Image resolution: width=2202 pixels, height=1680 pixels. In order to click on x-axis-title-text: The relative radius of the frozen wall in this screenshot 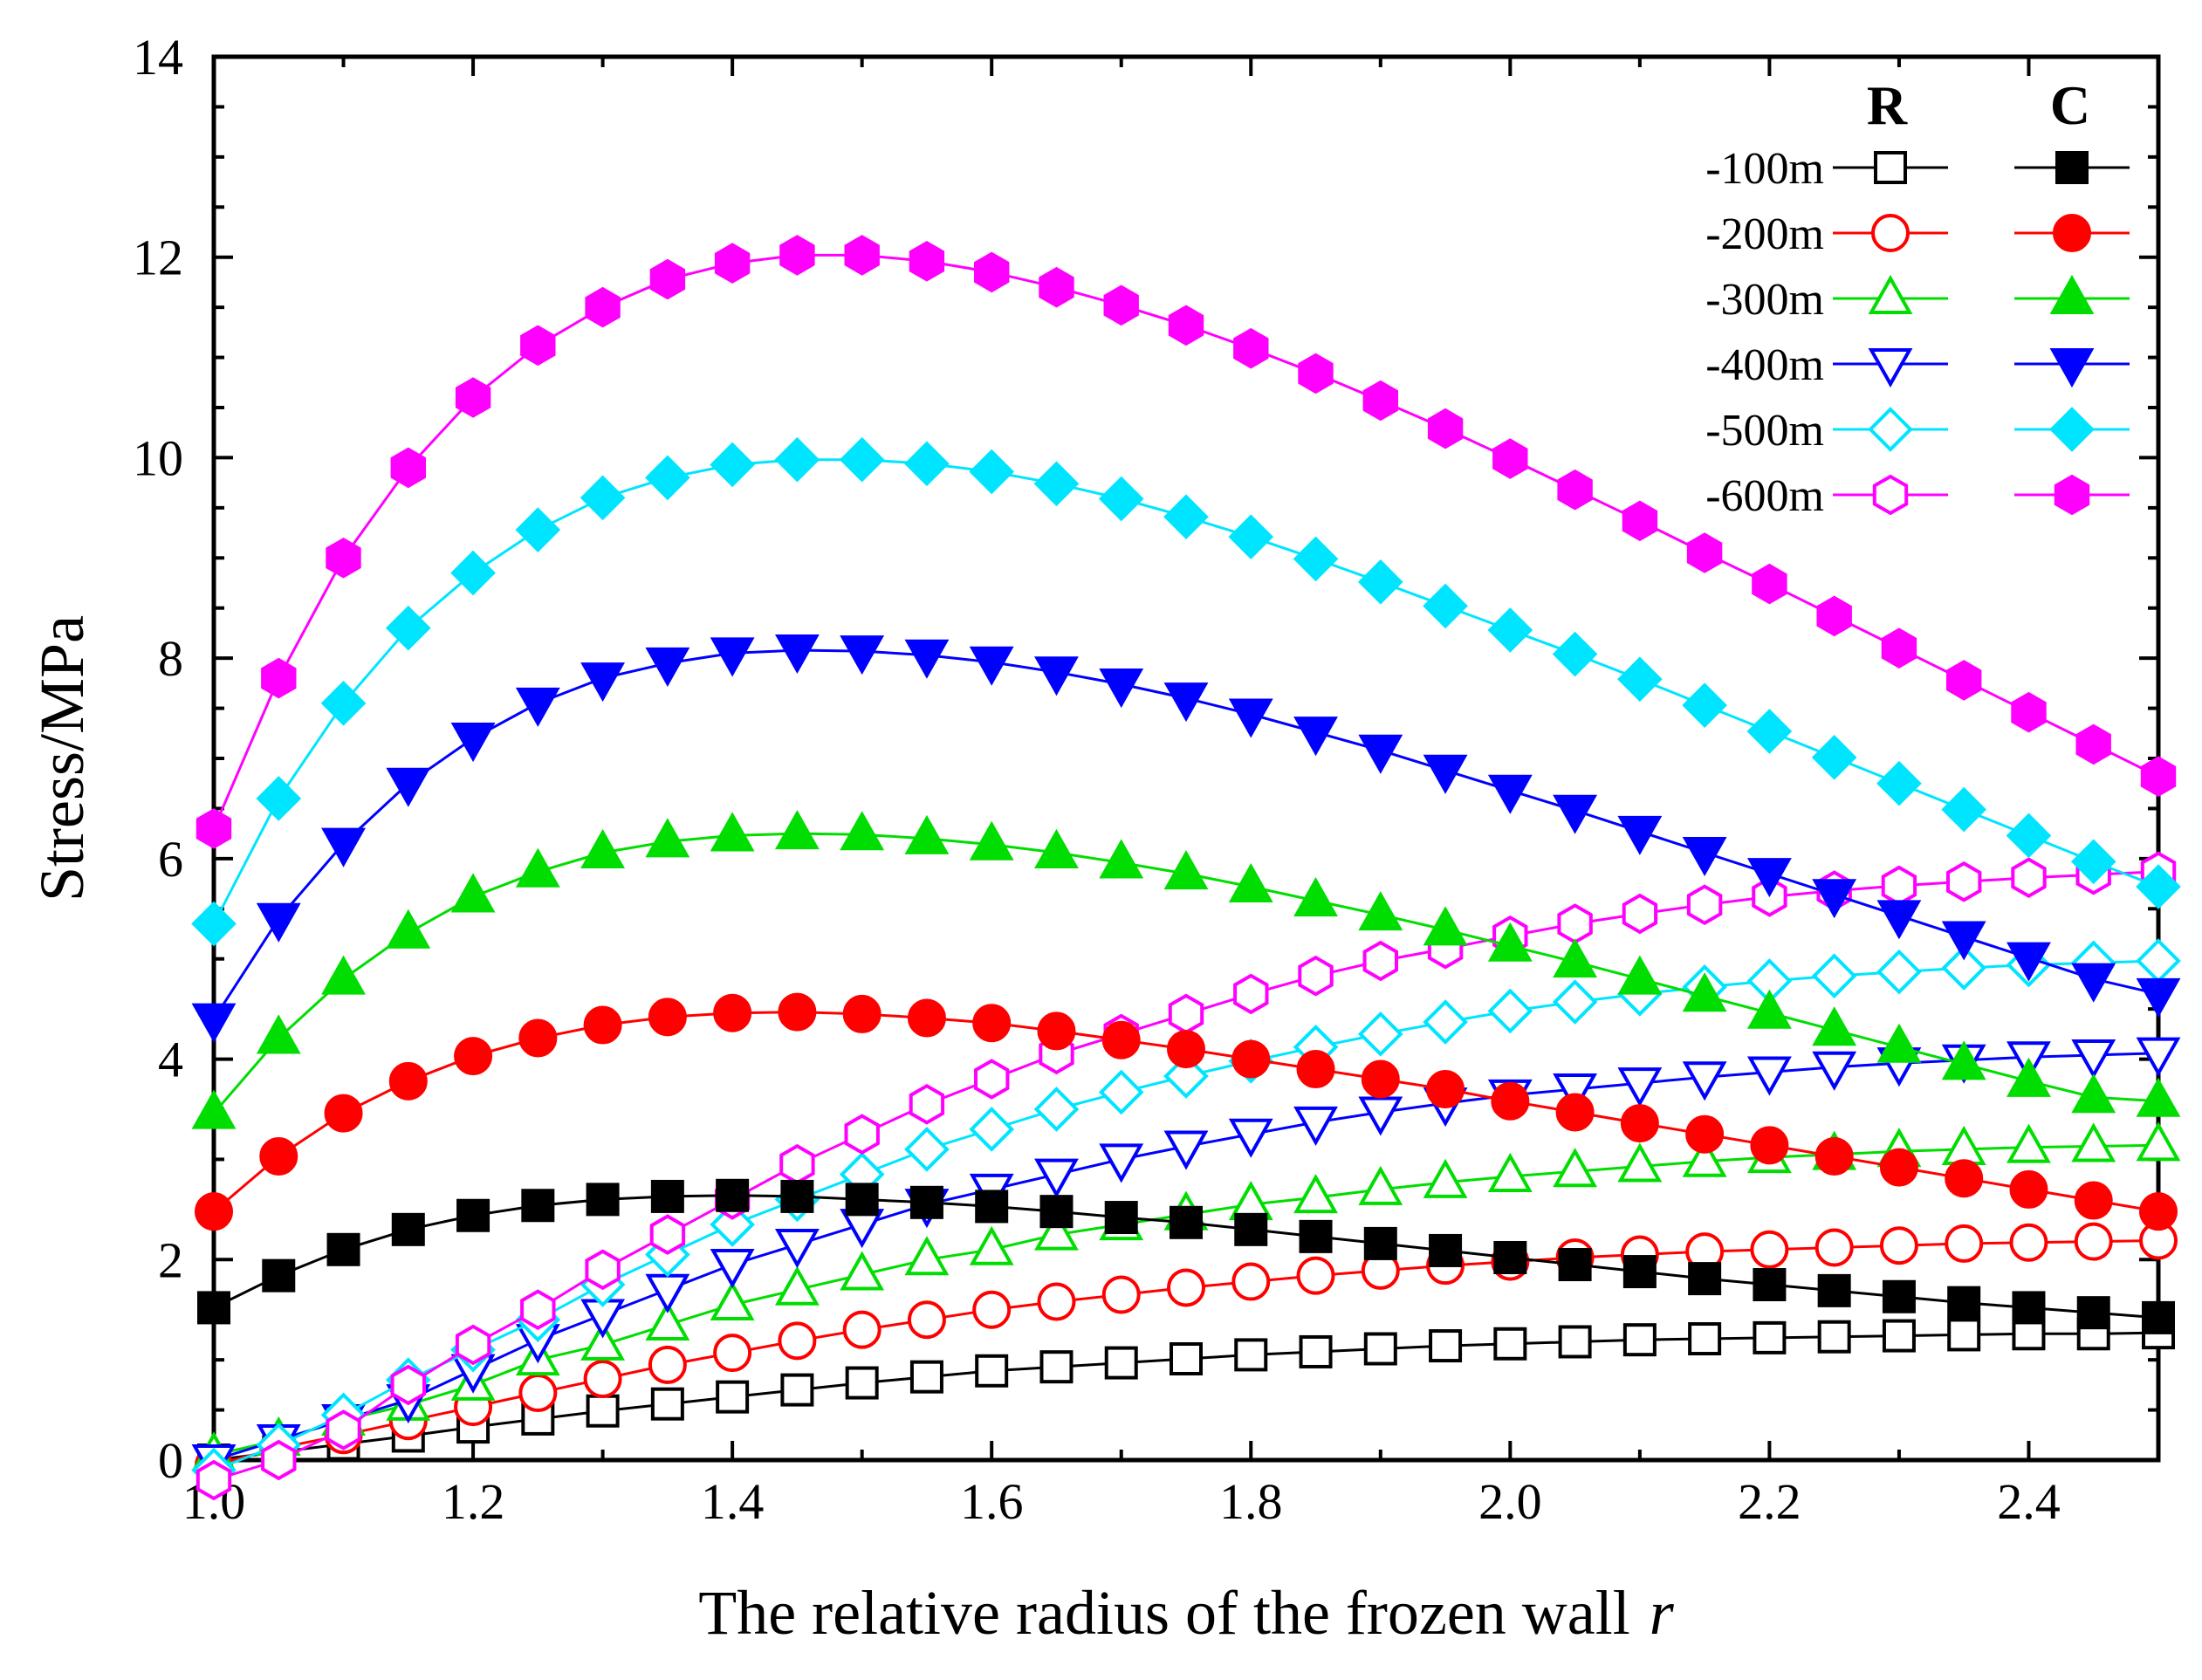, I will do `click(1164, 1613)`.